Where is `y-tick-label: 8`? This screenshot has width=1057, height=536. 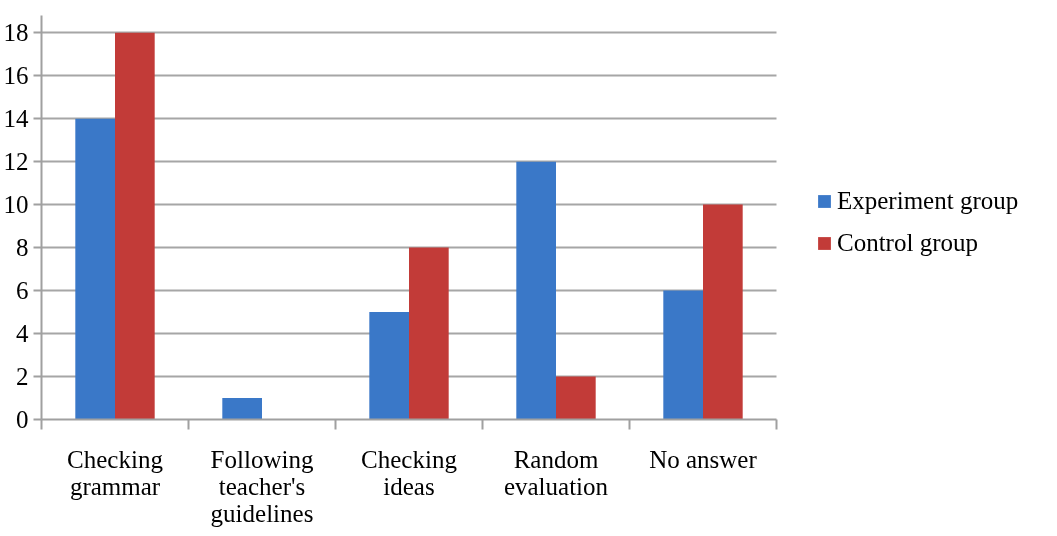 y-tick-label: 8 is located at coordinates (22, 248).